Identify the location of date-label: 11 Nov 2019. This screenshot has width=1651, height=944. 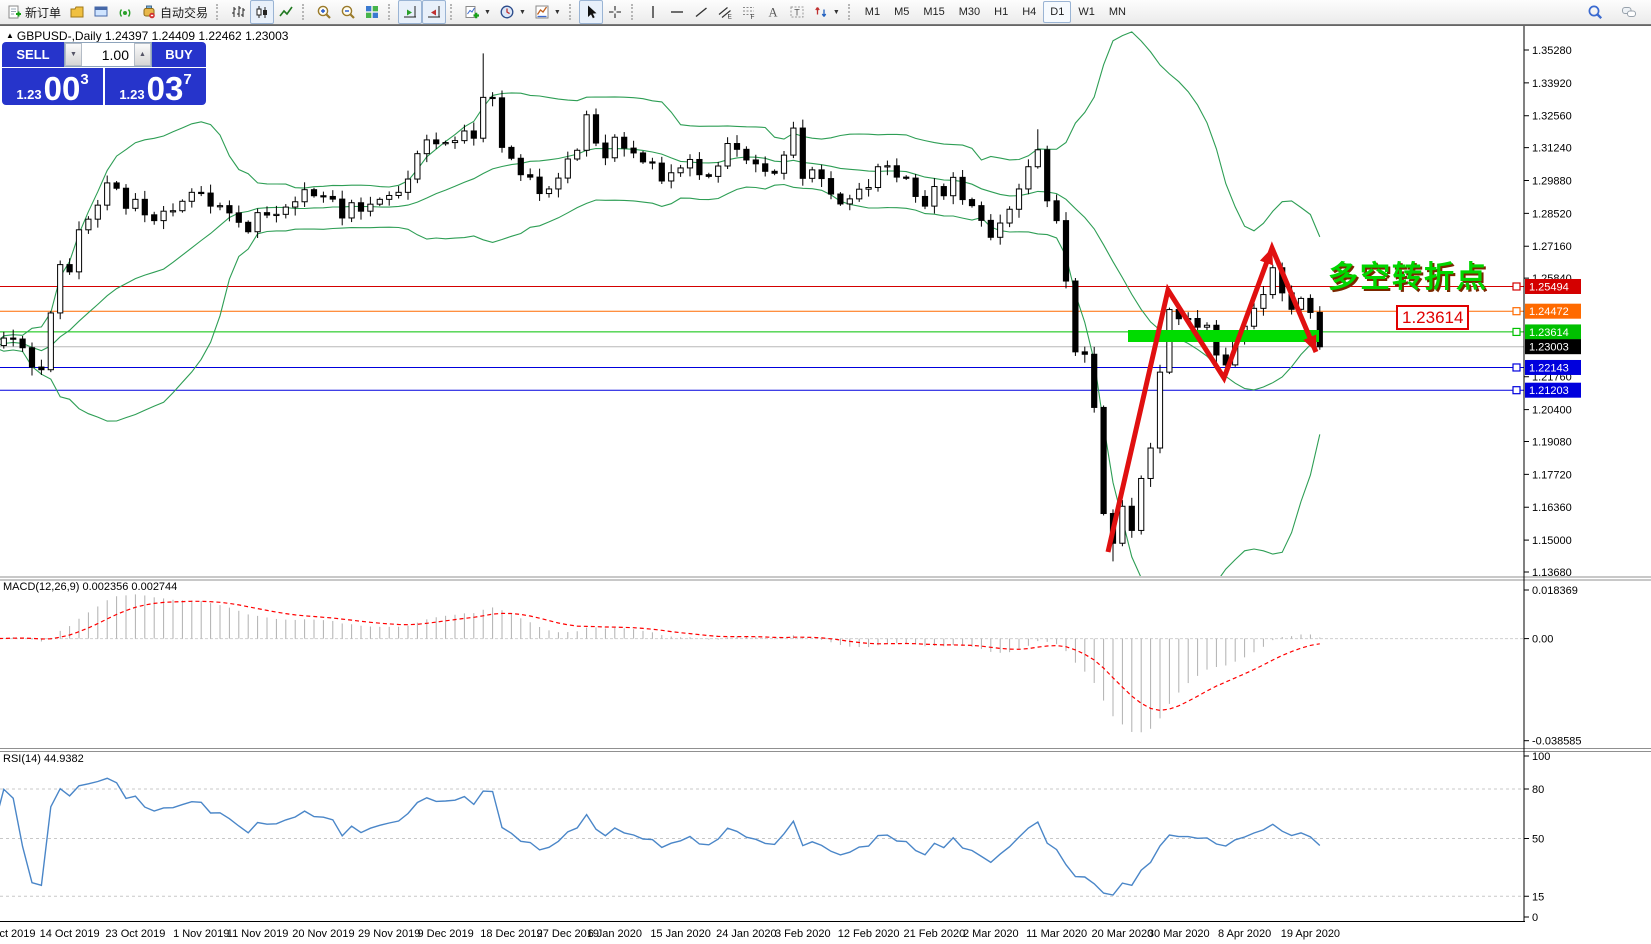
(258, 934).